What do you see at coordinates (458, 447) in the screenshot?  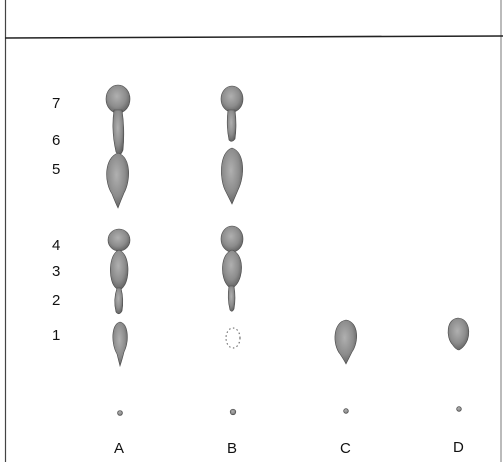 I see `lane-label-d: D` at bounding box center [458, 447].